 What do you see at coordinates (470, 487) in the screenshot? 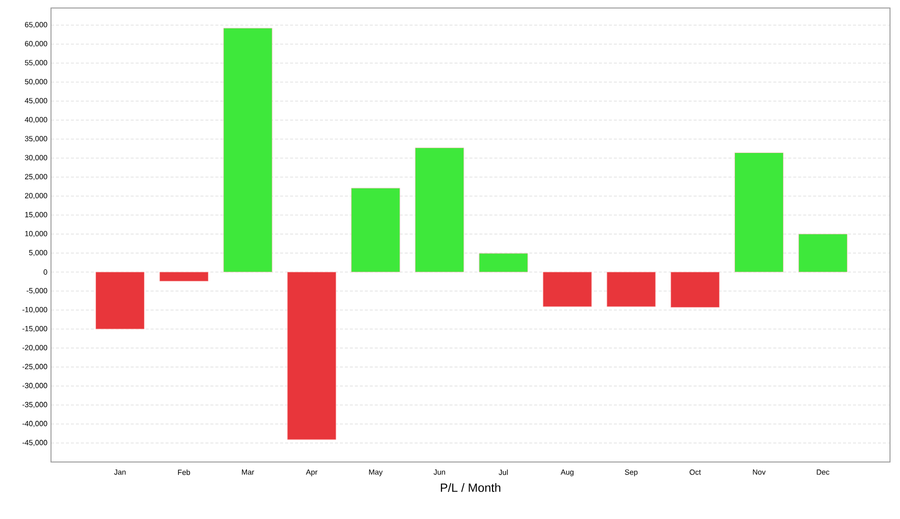
I see `x-axis-title: P/L / Month` at bounding box center [470, 487].